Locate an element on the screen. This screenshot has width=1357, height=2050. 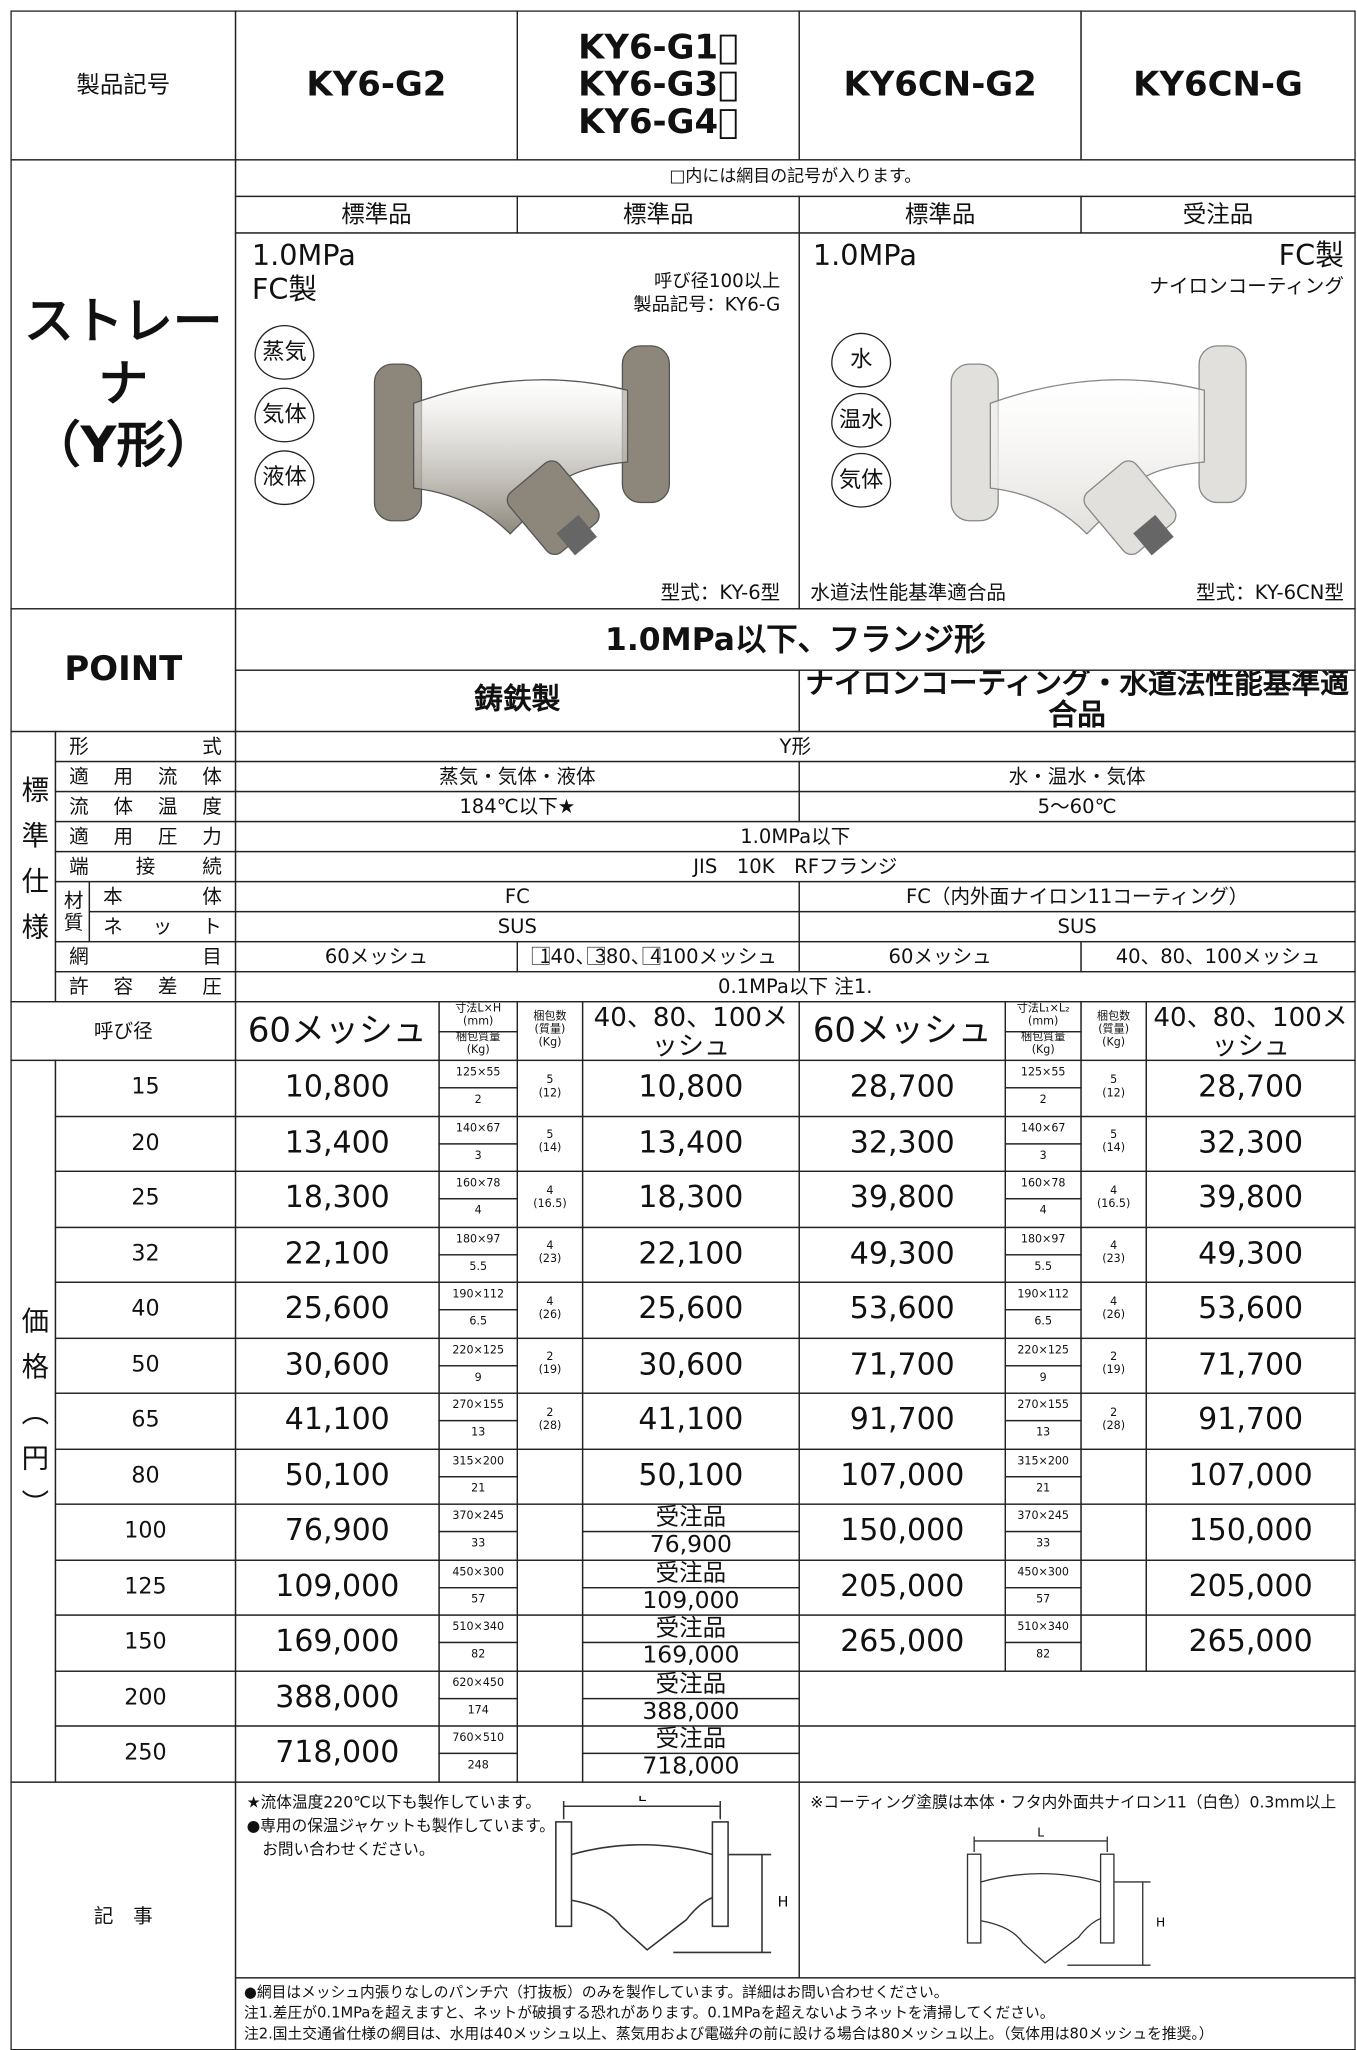
pack-text: 4 is located at coordinates (1114, 1302).